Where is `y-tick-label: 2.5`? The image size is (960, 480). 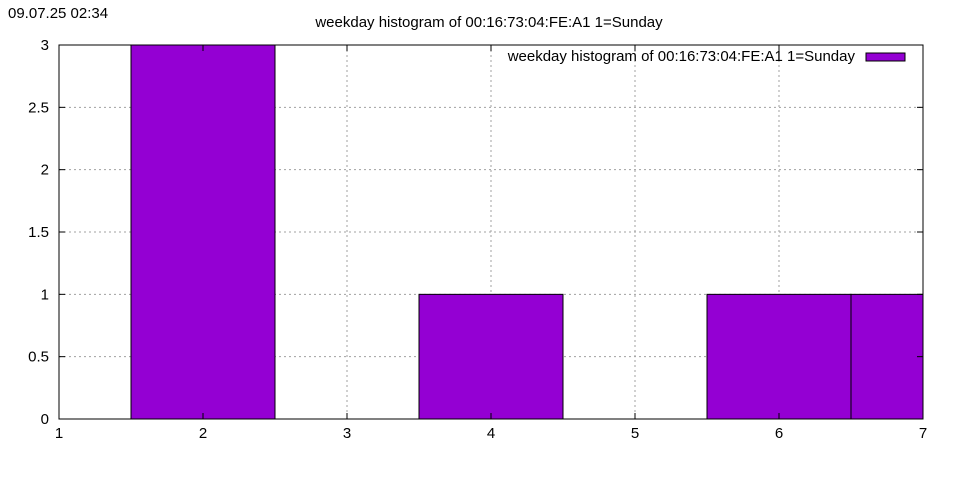
y-tick-label: 2.5 is located at coordinates (38, 107).